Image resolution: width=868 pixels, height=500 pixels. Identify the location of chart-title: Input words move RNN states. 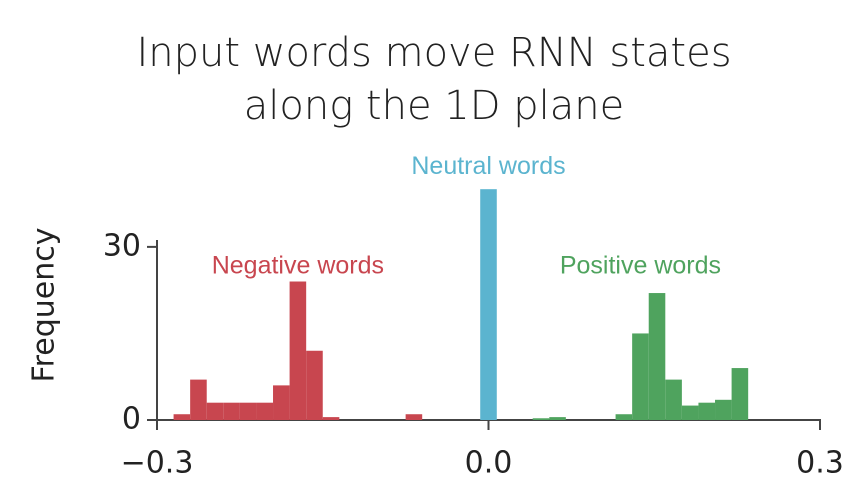
(433, 53).